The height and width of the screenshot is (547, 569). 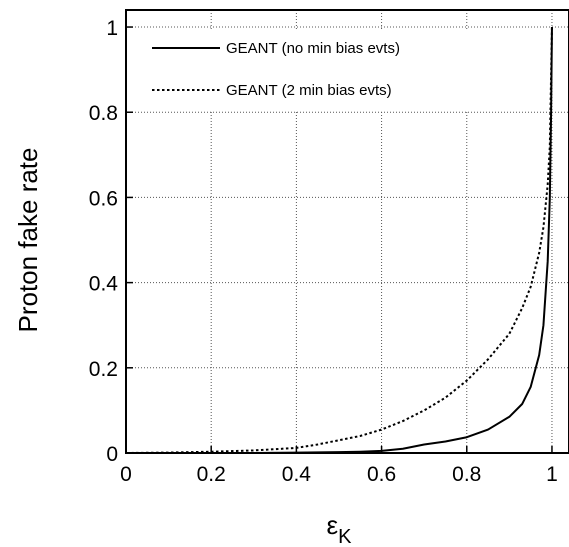 I want to click on x-tick-label: 0, so click(x=126, y=474).